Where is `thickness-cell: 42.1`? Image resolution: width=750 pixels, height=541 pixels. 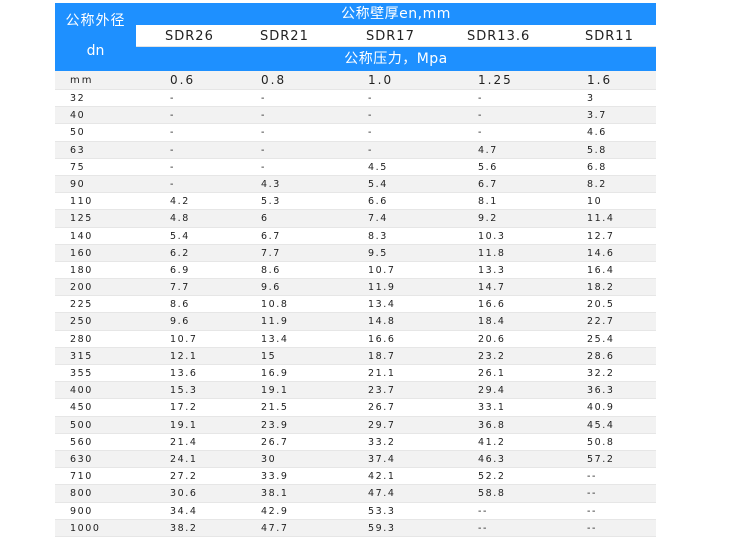
thickness-cell: 42.1 is located at coordinates (382, 477).